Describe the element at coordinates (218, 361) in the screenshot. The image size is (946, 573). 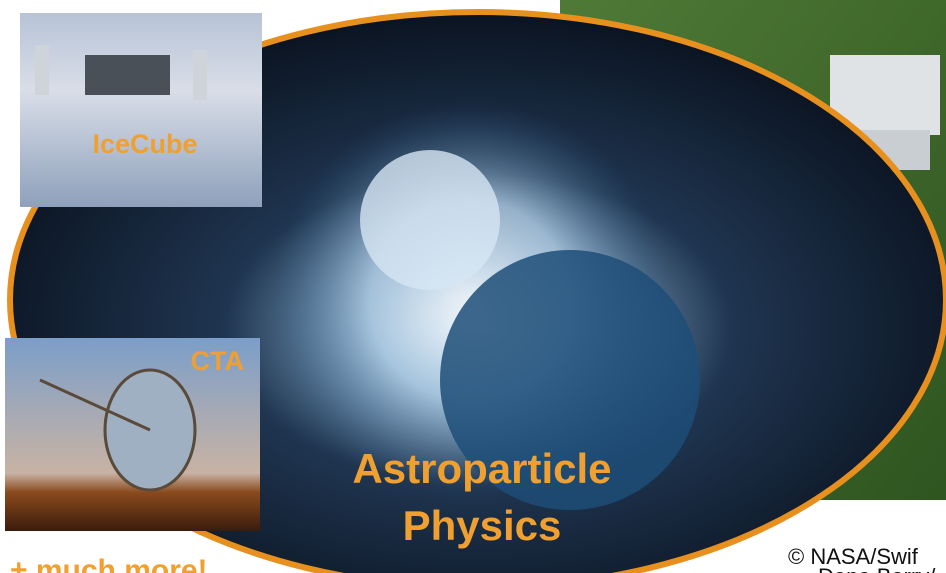
I see `inset-label: CTA` at that location.